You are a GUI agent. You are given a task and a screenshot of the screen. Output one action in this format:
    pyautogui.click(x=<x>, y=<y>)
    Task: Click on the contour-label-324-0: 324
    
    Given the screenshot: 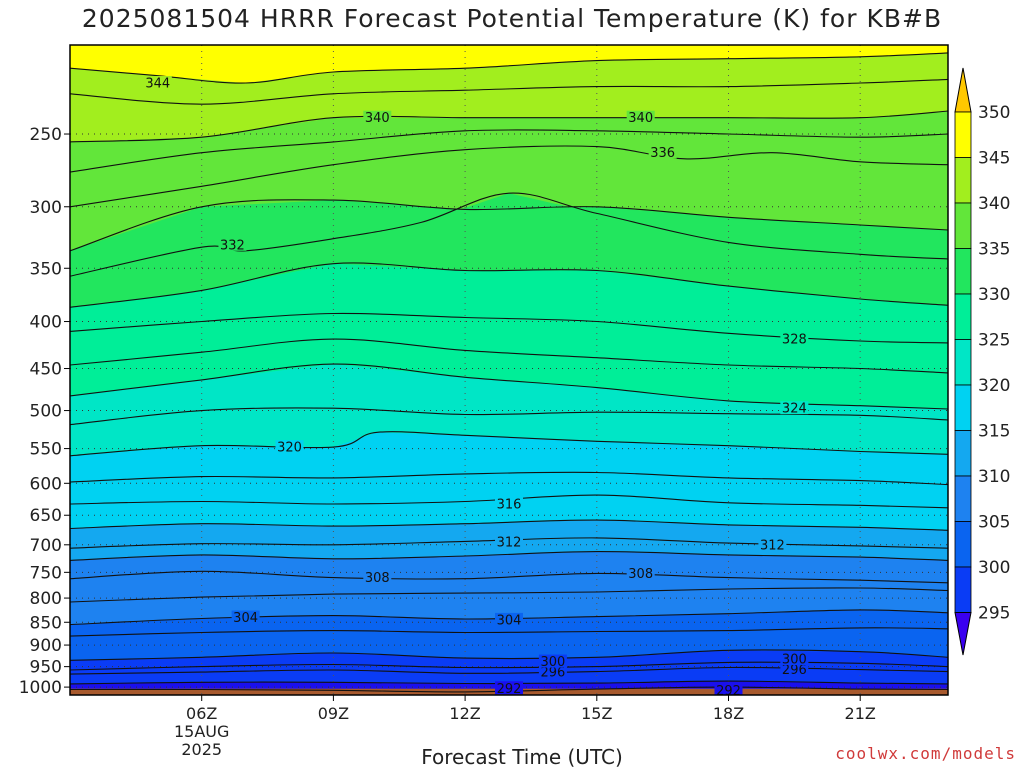 What is the action you would take?
    pyautogui.click(x=794, y=409)
    